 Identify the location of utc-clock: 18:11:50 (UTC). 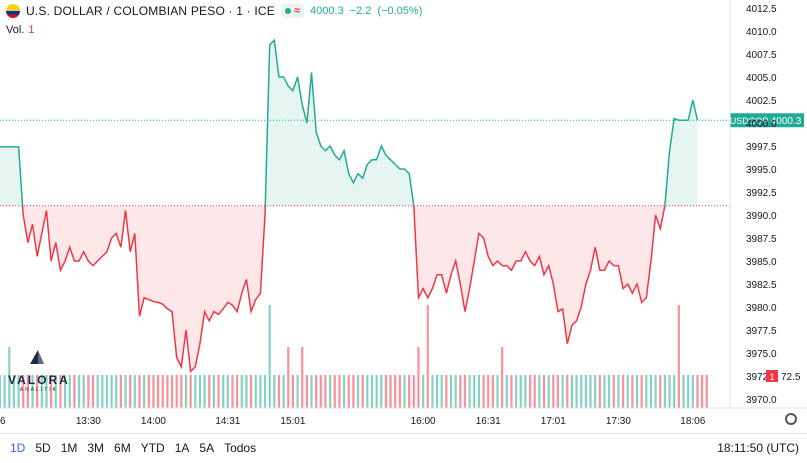
(758, 448).